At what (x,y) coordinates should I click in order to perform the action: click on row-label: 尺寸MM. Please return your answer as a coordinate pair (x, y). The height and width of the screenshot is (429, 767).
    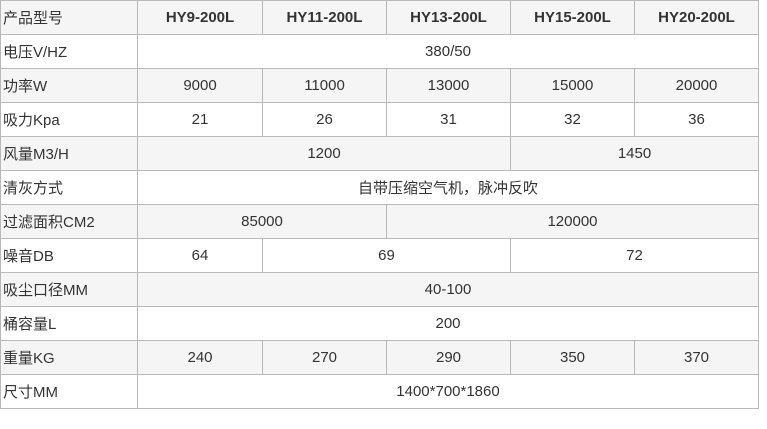
    Looking at the image, I should click on (69, 391).